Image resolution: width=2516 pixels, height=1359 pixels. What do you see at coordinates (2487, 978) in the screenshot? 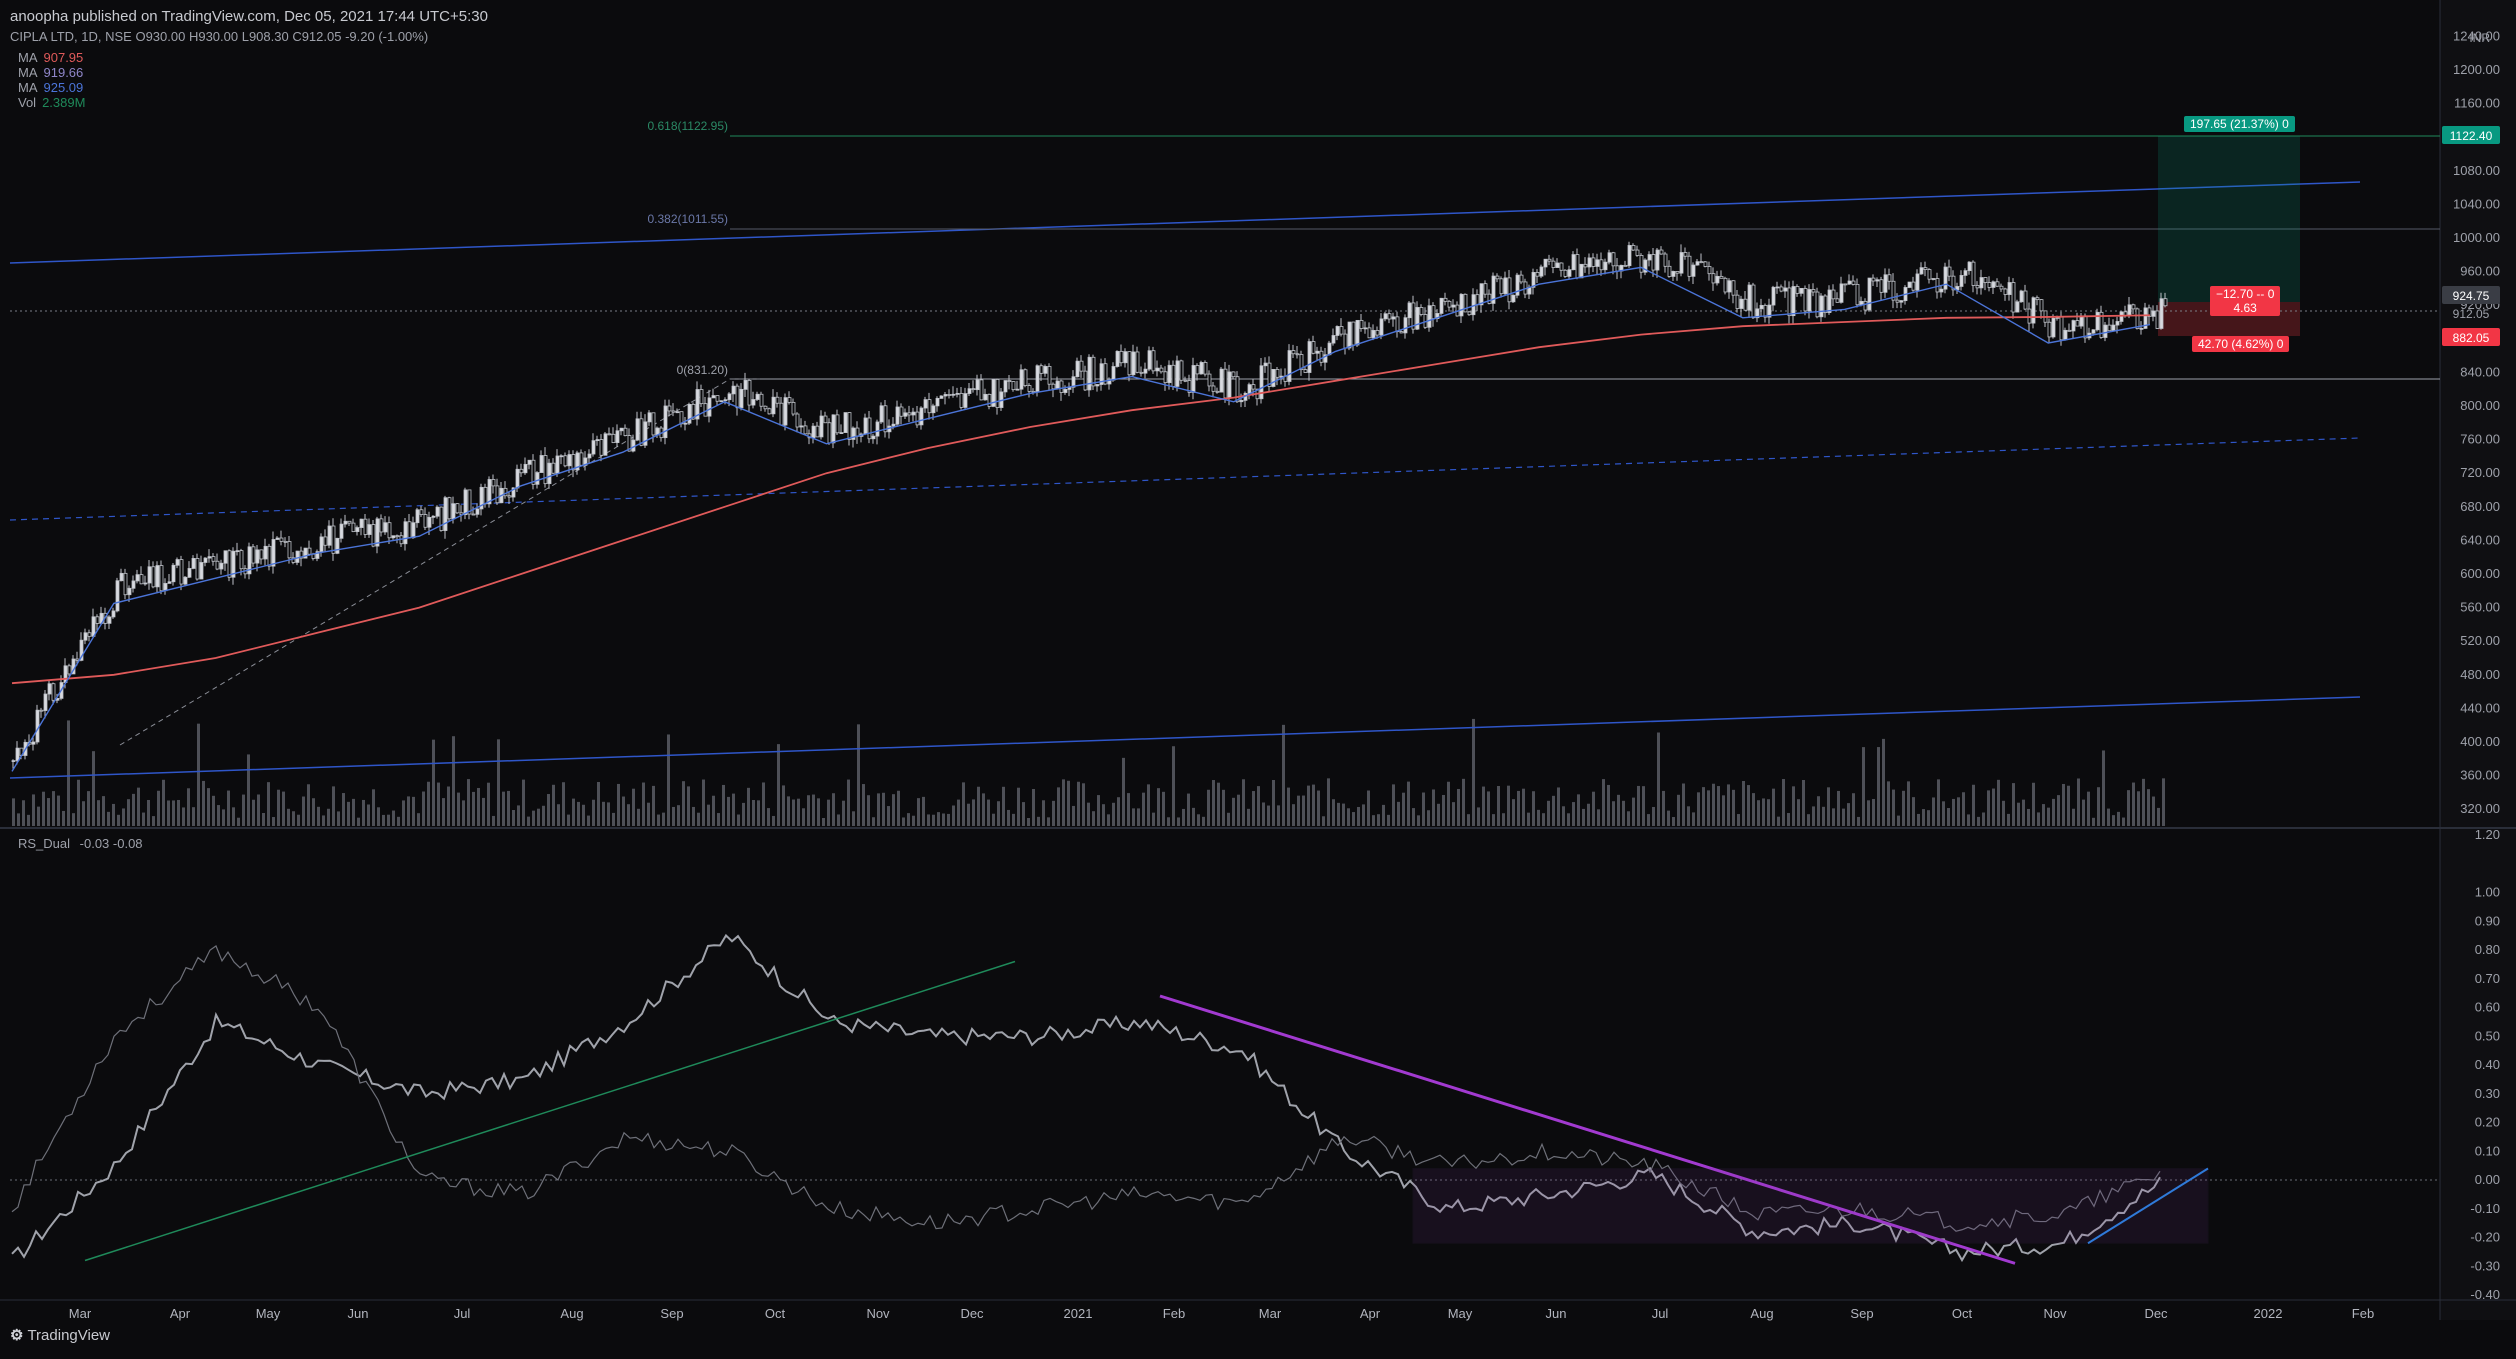
I see `indicator-axis-tick: 0.70` at bounding box center [2487, 978].